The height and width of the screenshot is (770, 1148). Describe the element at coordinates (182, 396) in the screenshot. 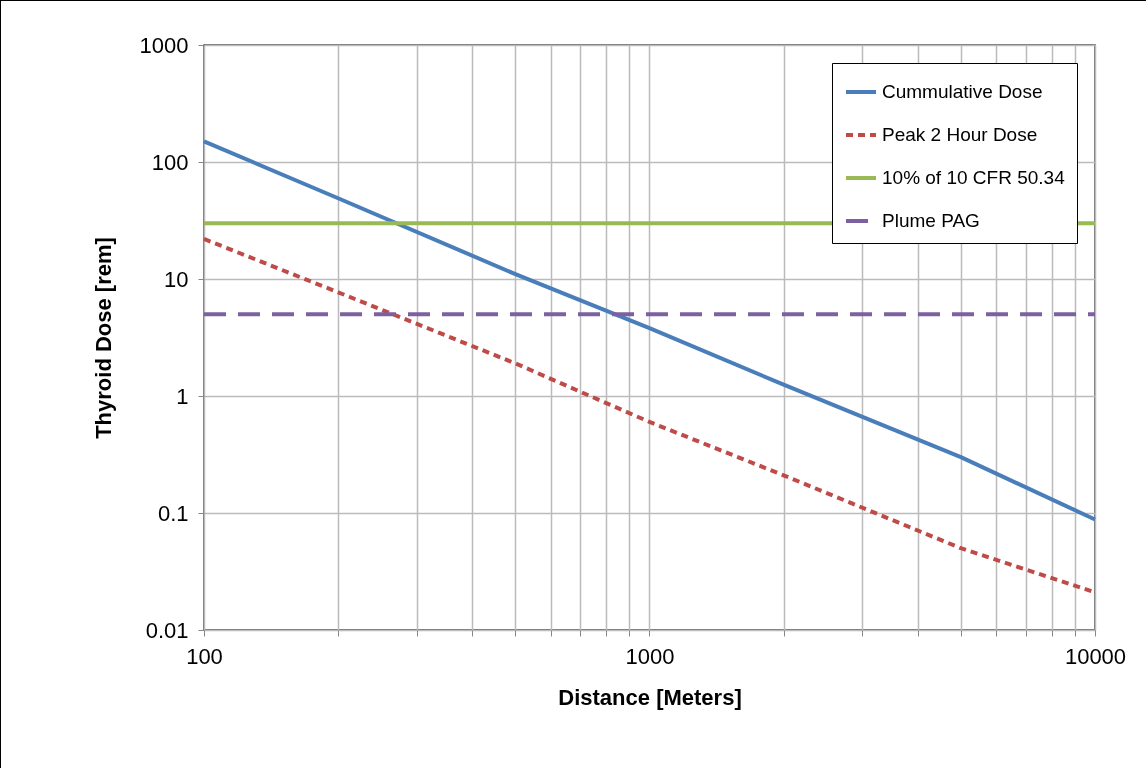

I see `y-tick-label: 1` at that location.